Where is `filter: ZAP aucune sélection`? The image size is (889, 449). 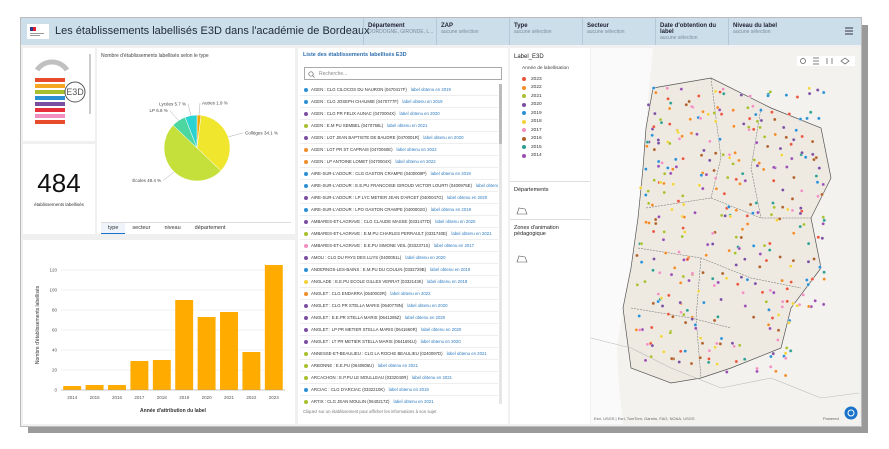
filter: ZAP aucune sélection is located at coordinates (472, 31).